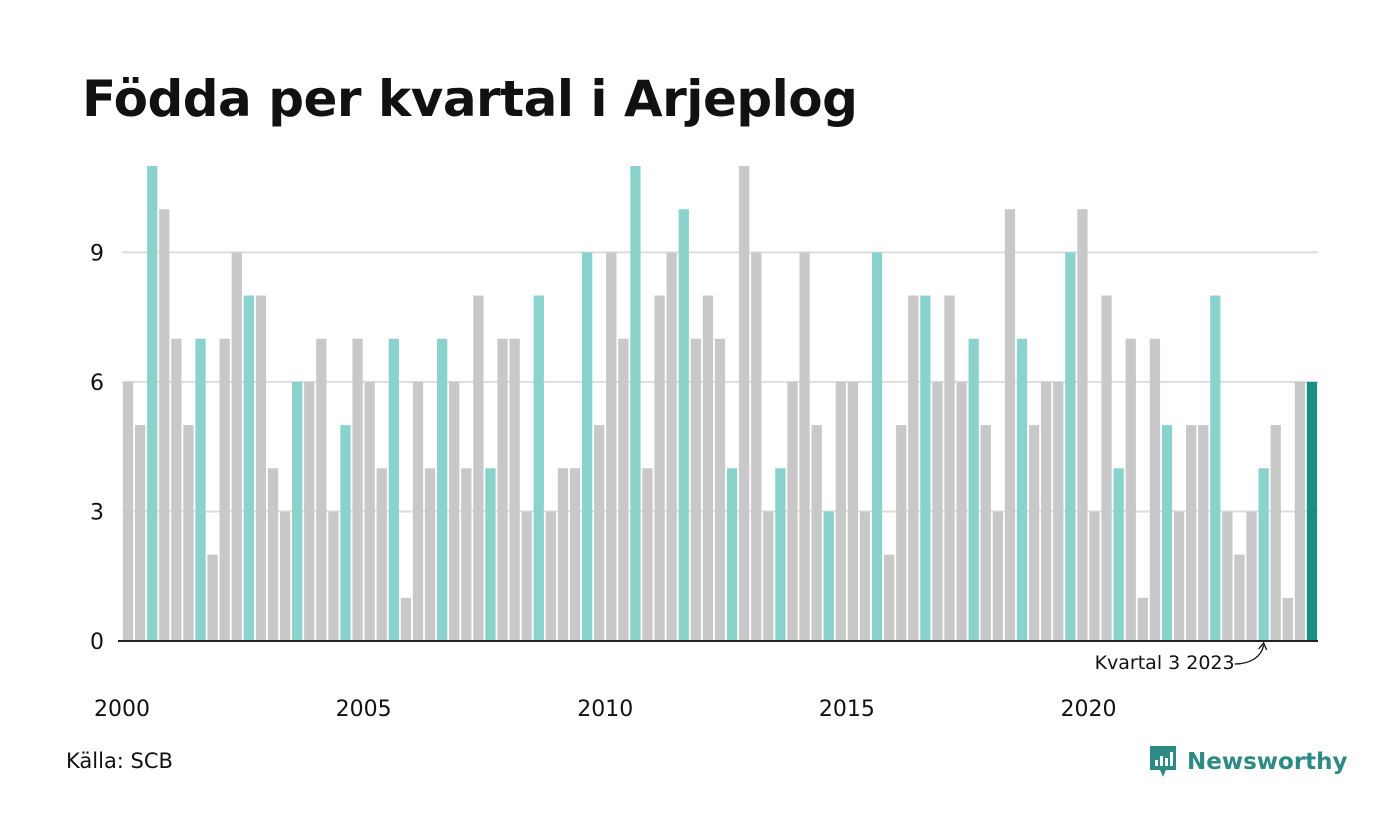 This screenshot has width=1400, height=840. I want to click on y-tick-label: 9, so click(97, 253).